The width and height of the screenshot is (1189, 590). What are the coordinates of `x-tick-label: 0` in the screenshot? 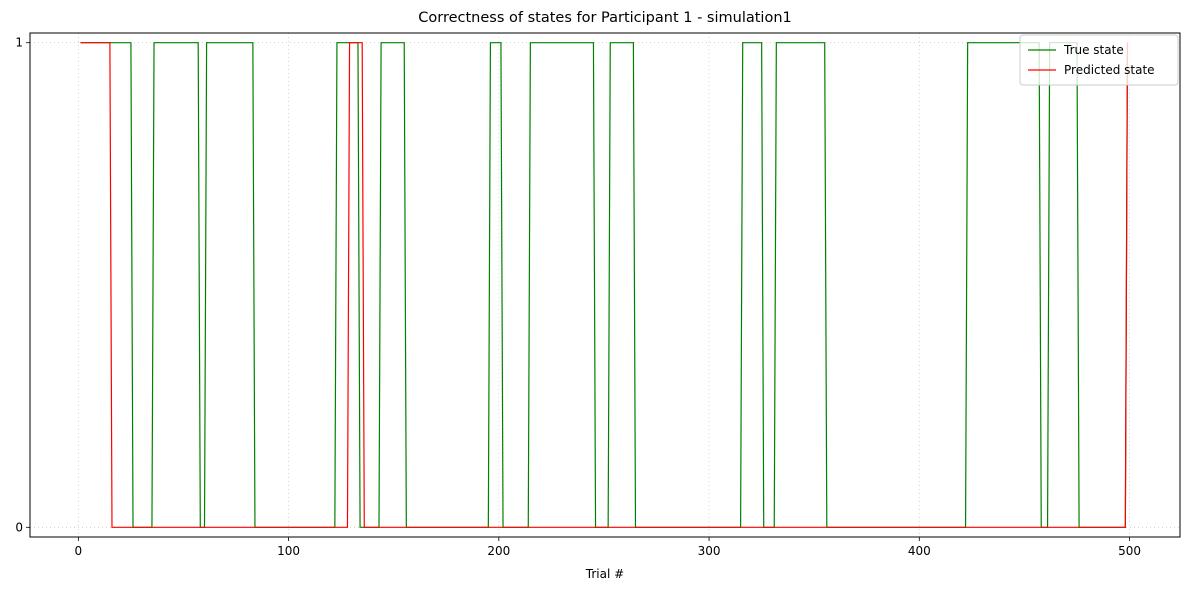 It's located at (79, 551).